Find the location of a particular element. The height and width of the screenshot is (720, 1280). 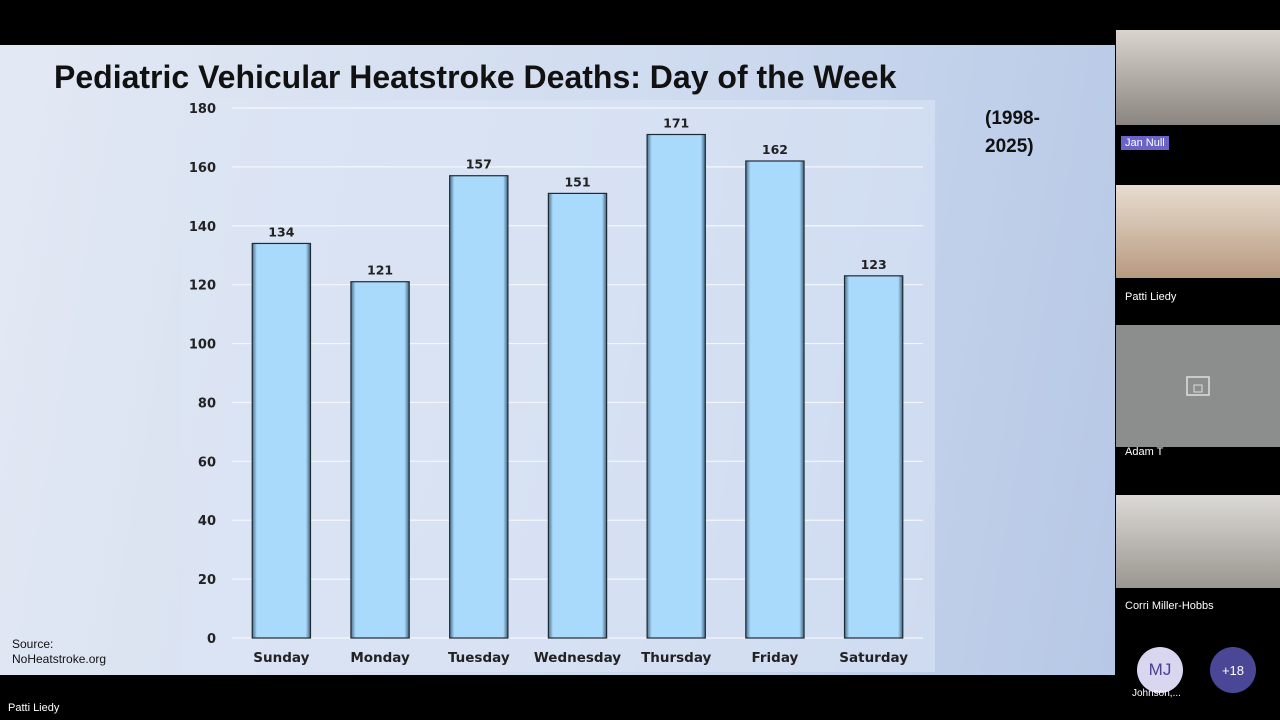

x-tick-label: Monday is located at coordinates (380, 658).